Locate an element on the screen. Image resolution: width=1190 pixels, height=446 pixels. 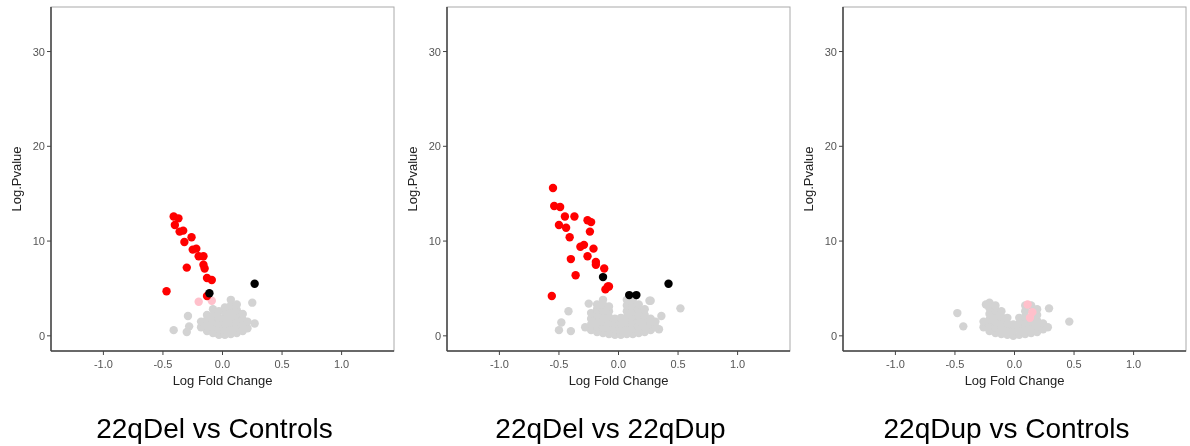
text: 22qDup vs Controls is located at coordinates (1006, 428).